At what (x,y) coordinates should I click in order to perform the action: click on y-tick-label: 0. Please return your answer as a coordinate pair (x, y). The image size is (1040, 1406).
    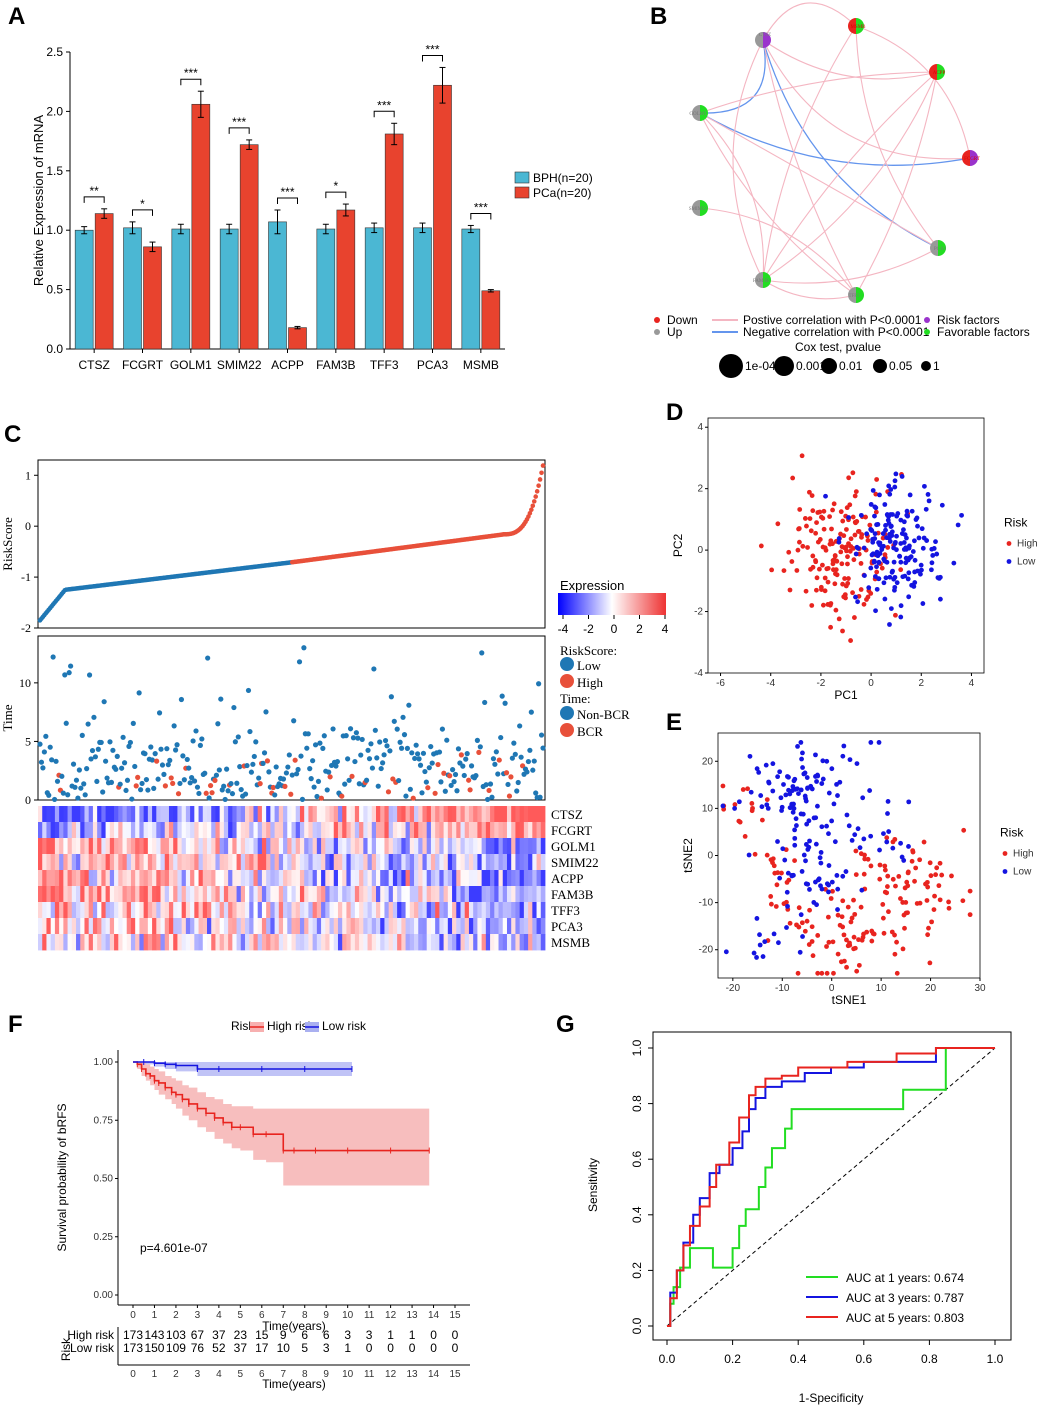
    Looking at the image, I should click on (710, 856).